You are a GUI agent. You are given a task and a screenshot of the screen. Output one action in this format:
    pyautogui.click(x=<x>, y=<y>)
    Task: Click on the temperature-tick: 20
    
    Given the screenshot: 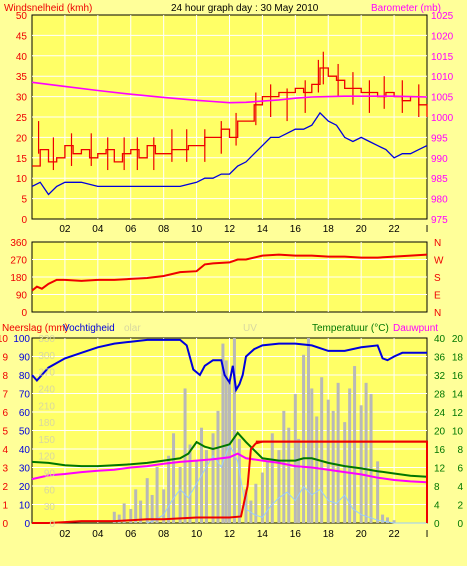 What is the action you would take?
    pyautogui.click(x=440, y=432)
    